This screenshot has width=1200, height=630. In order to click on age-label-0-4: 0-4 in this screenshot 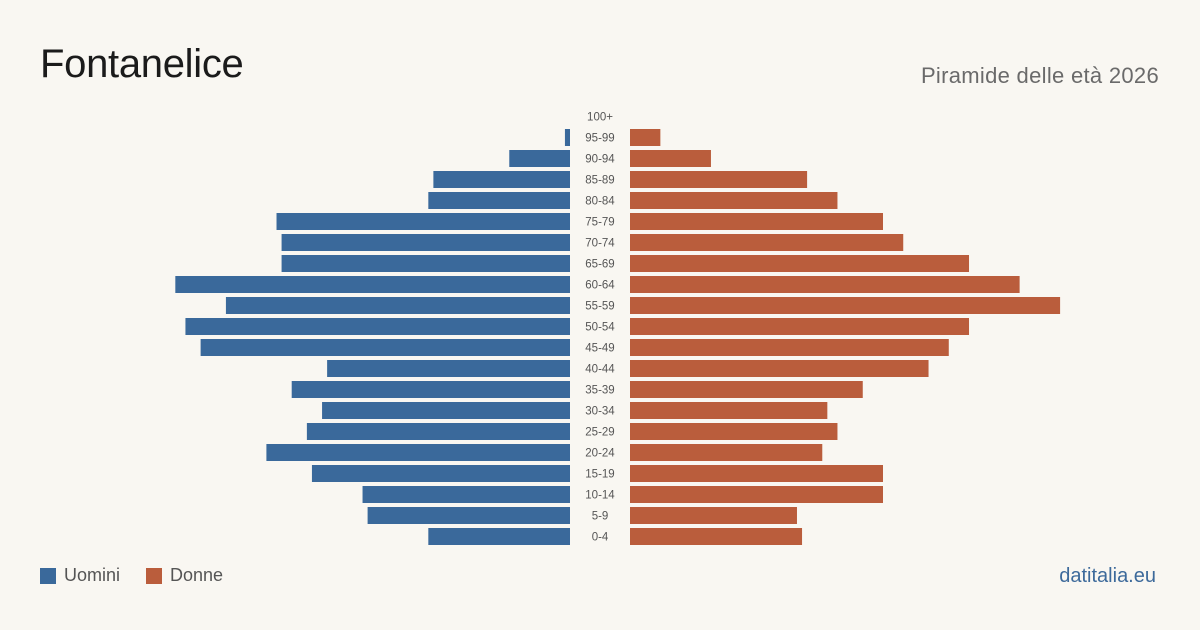, I will do `click(600, 538)`.